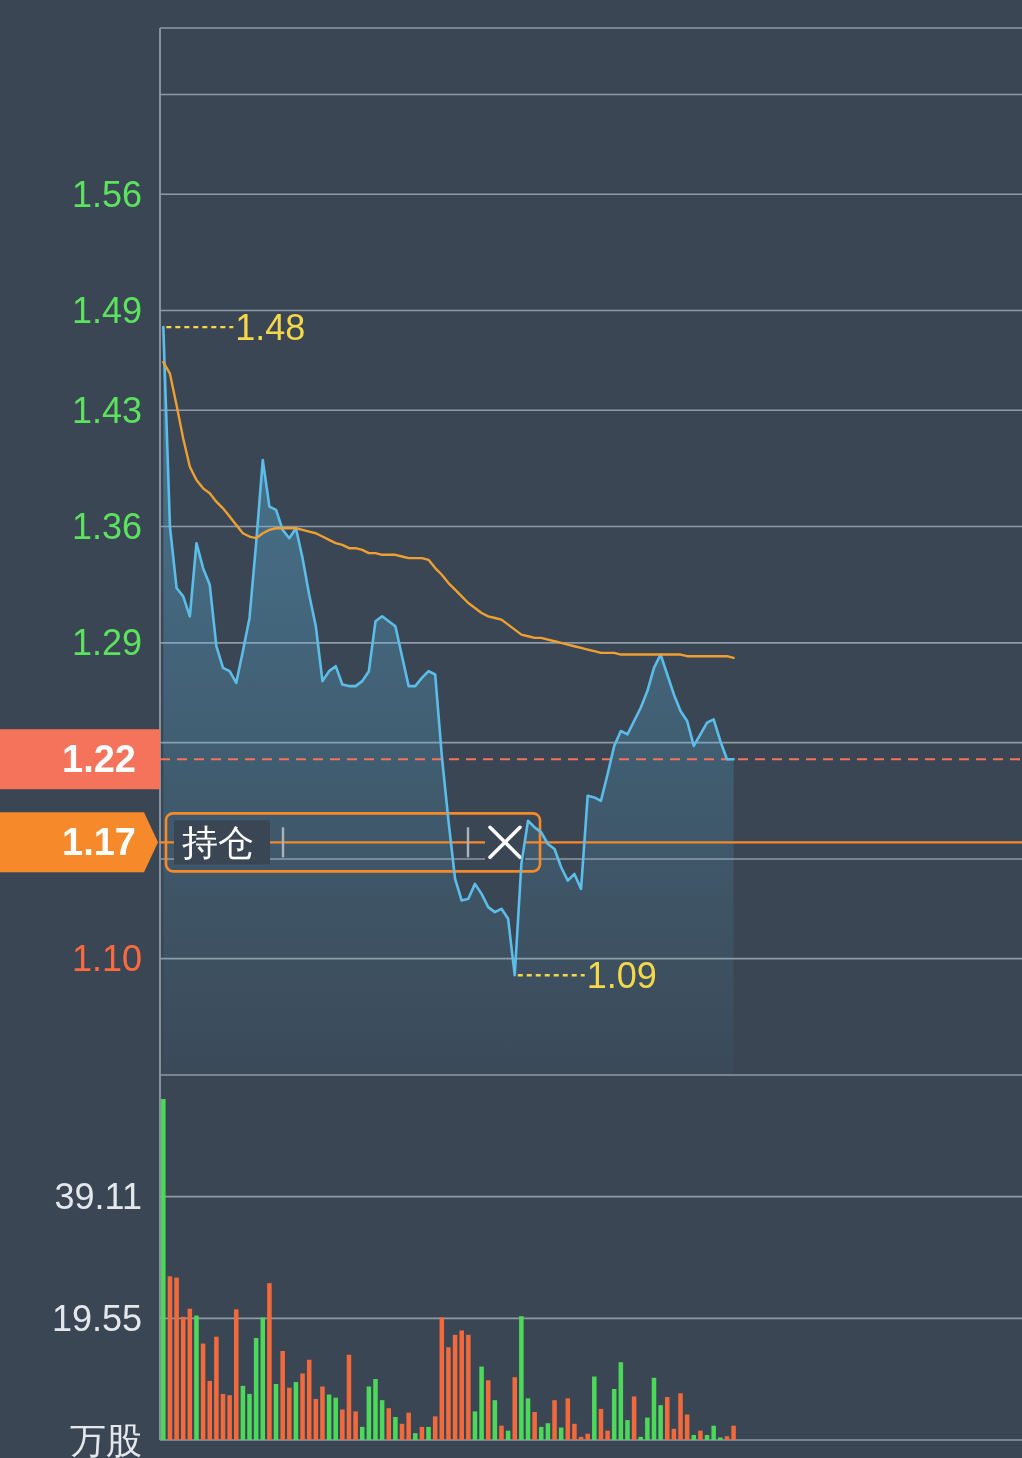  I want to click on point-note: 1.48, so click(270, 327).